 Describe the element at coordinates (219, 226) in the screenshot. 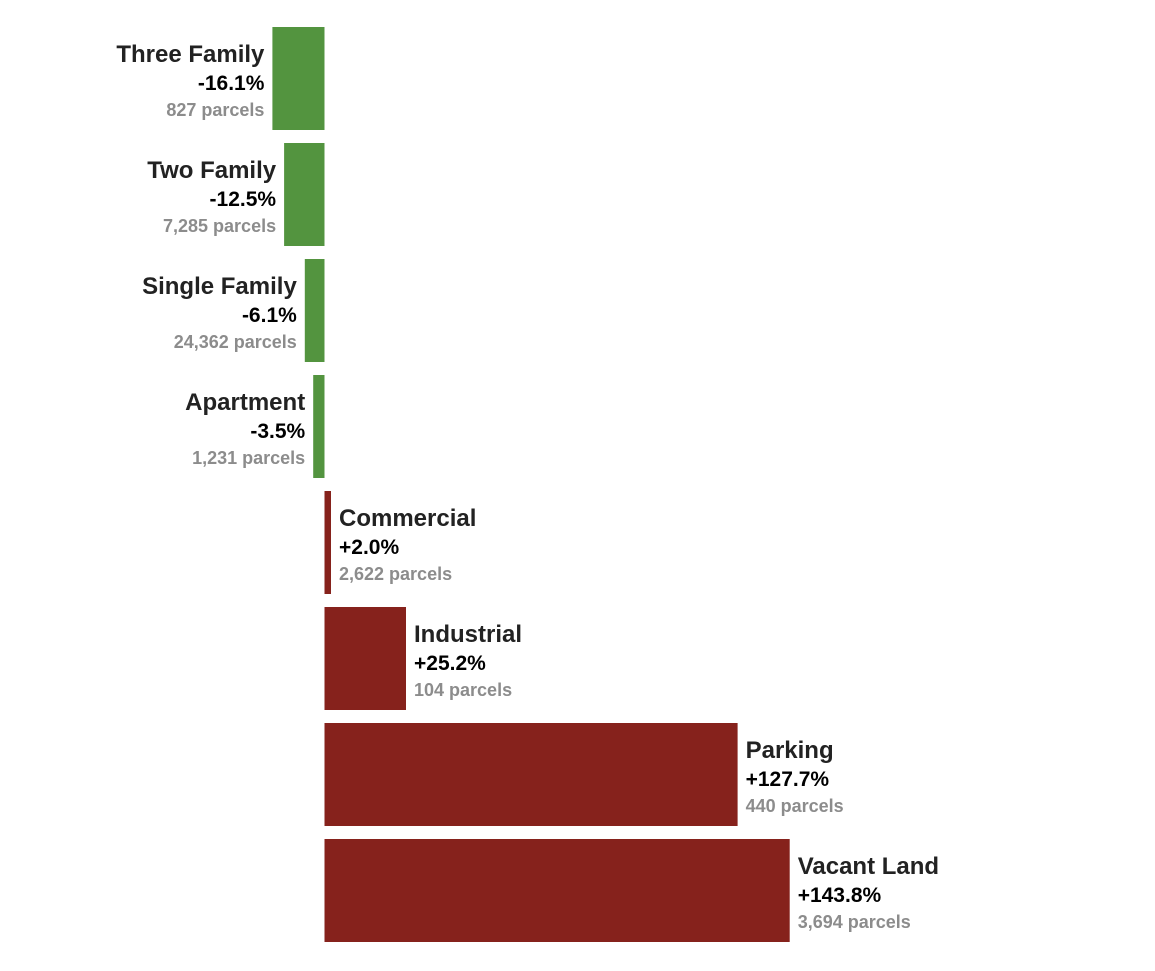

I see `parcel-label-two-family: 7,285 parcels` at that location.